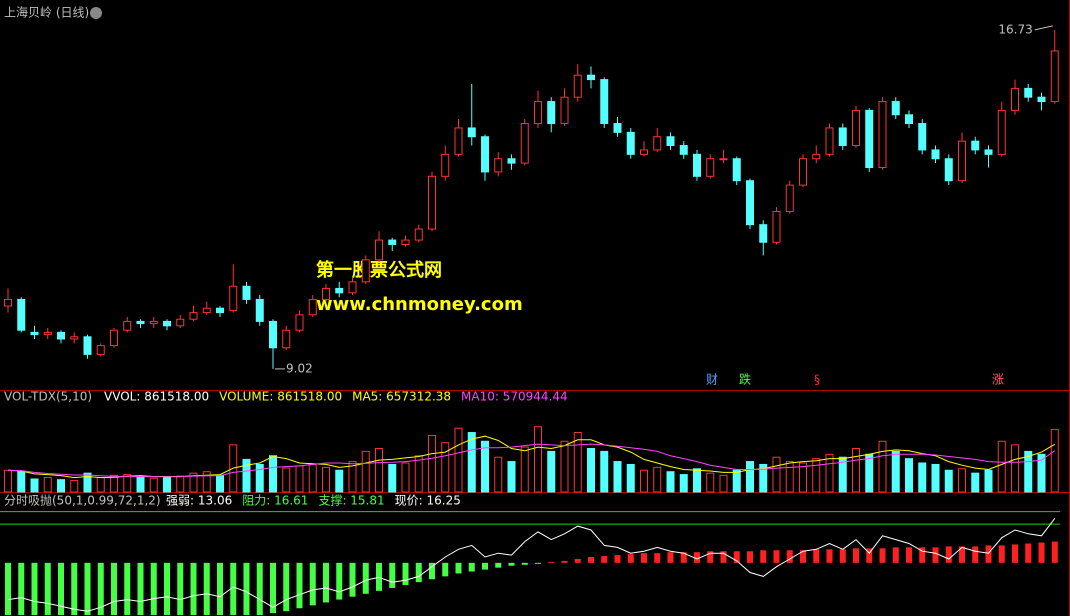 The height and width of the screenshot is (616, 1070). Describe the element at coordinates (745, 379) in the screenshot. I see `event-marker: 跌` at that location.